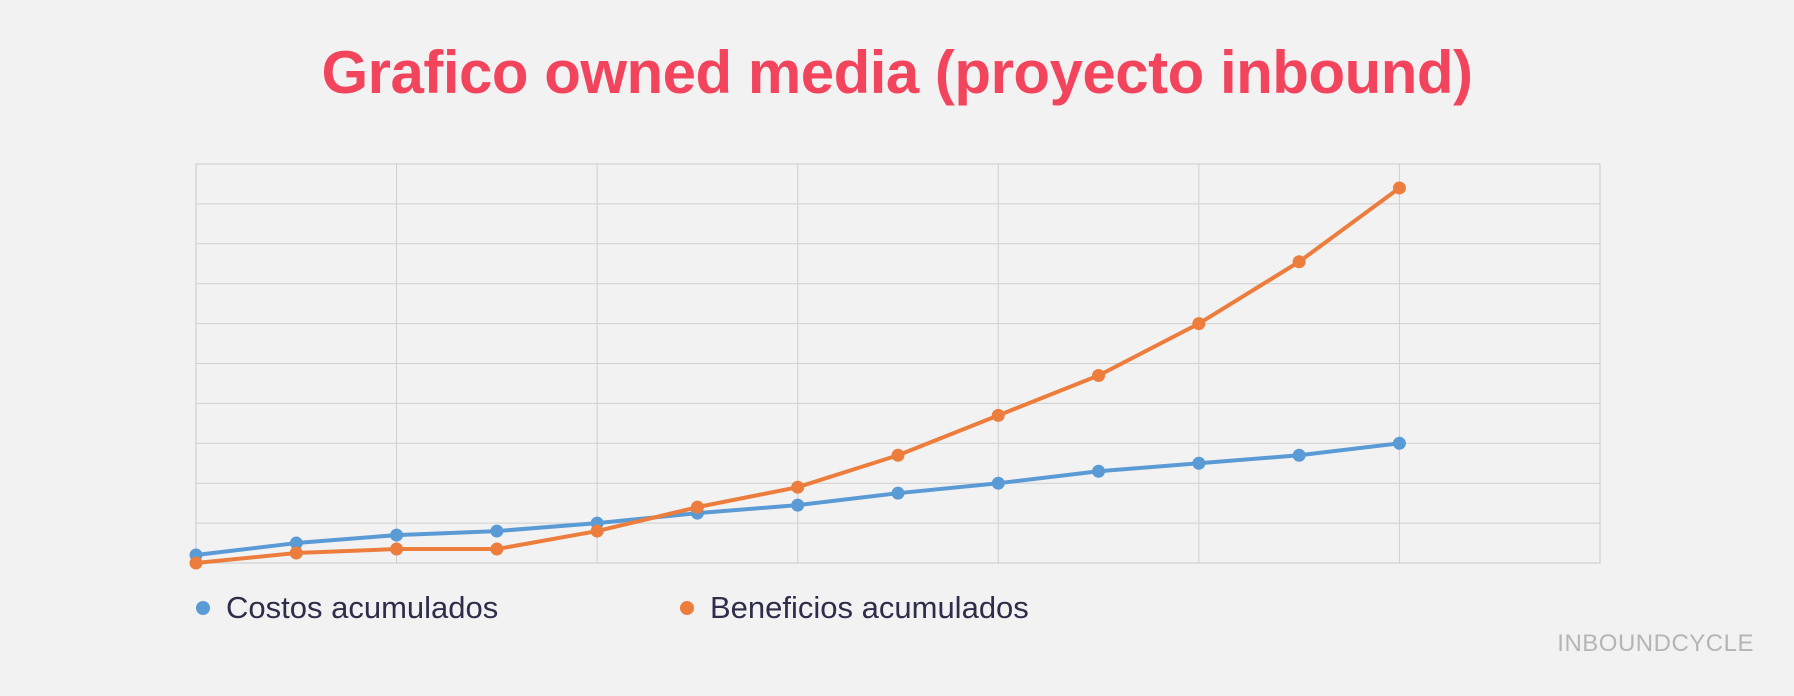 Image resolution: width=1794 pixels, height=696 pixels. I want to click on legend-item-costos: Costos acumulados, so click(347, 608).